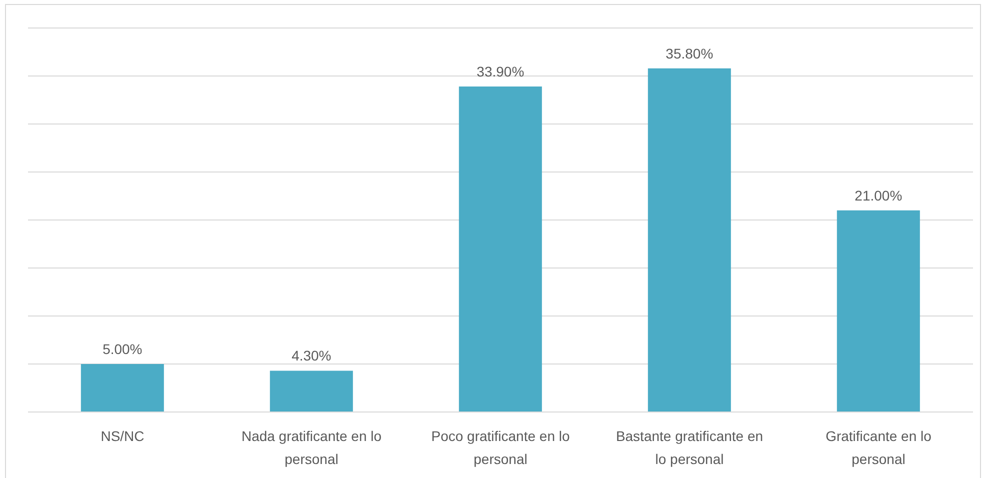 This screenshot has height=478, width=982. What do you see at coordinates (312, 356) in the screenshot?
I see `data-label: 4.30%` at bounding box center [312, 356].